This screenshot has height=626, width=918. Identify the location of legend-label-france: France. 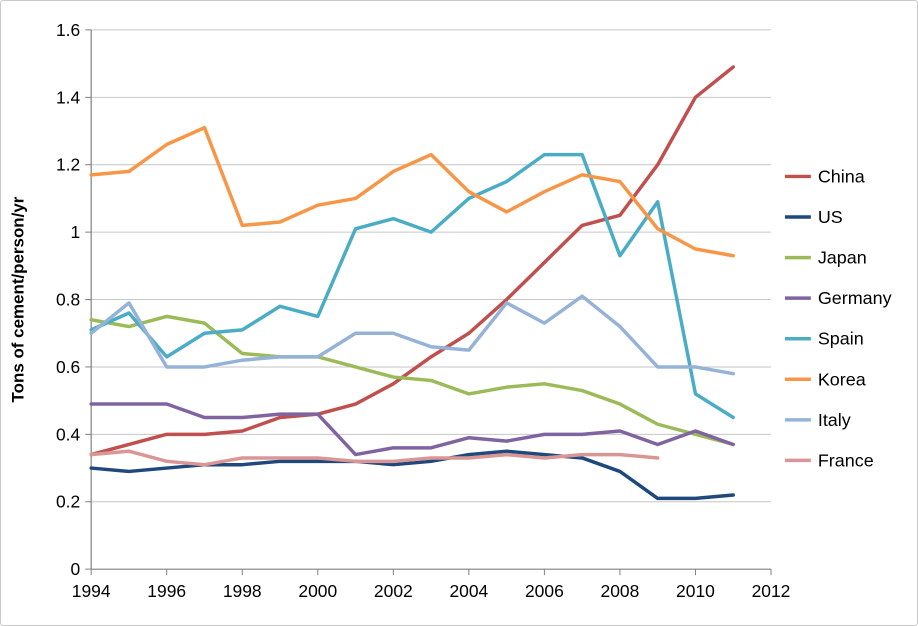
(846, 460).